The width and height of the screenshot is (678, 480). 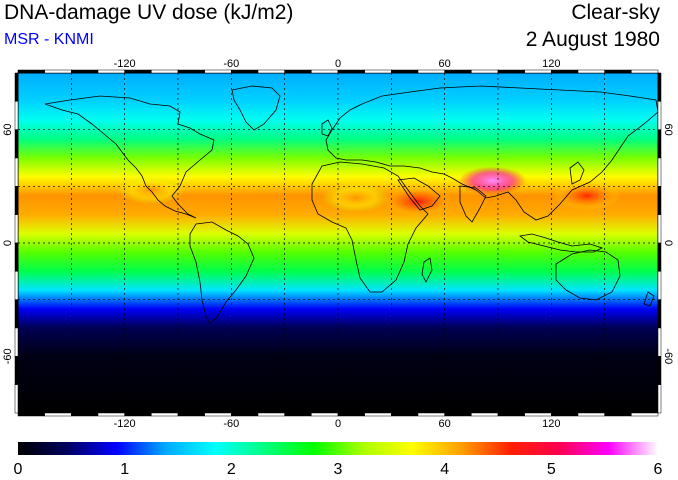 What do you see at coordinates (338, 448) in the screenshot?
I see `colorbar` at bounding box center [338, 448].